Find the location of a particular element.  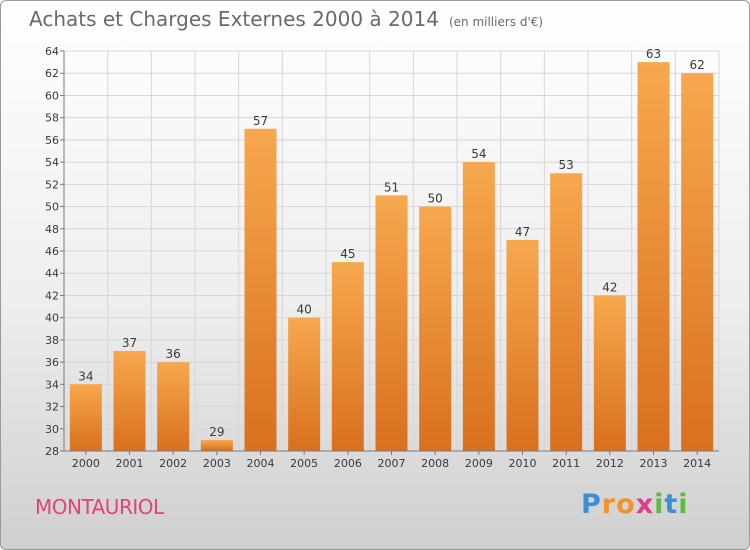

x-tick-label: 2009 is located at coordinates (479, 463).